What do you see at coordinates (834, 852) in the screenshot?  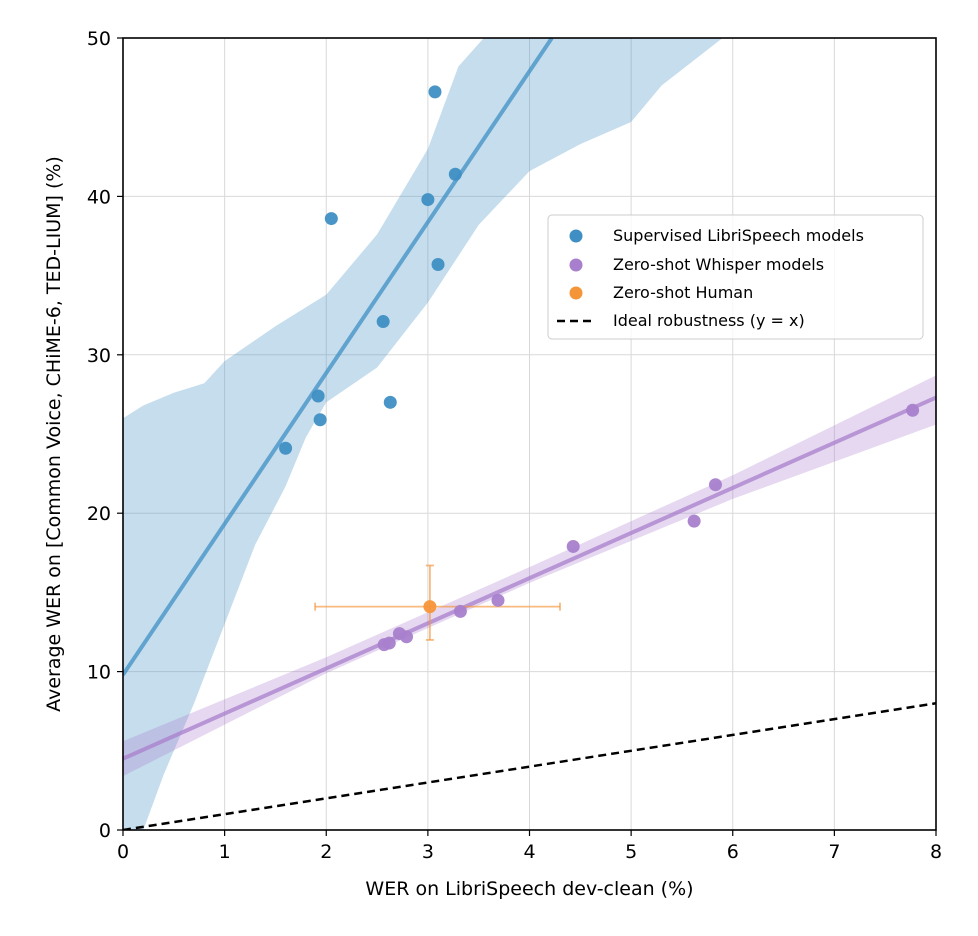 I see `x-tick-label: 7` at bounding box center [834, 852].